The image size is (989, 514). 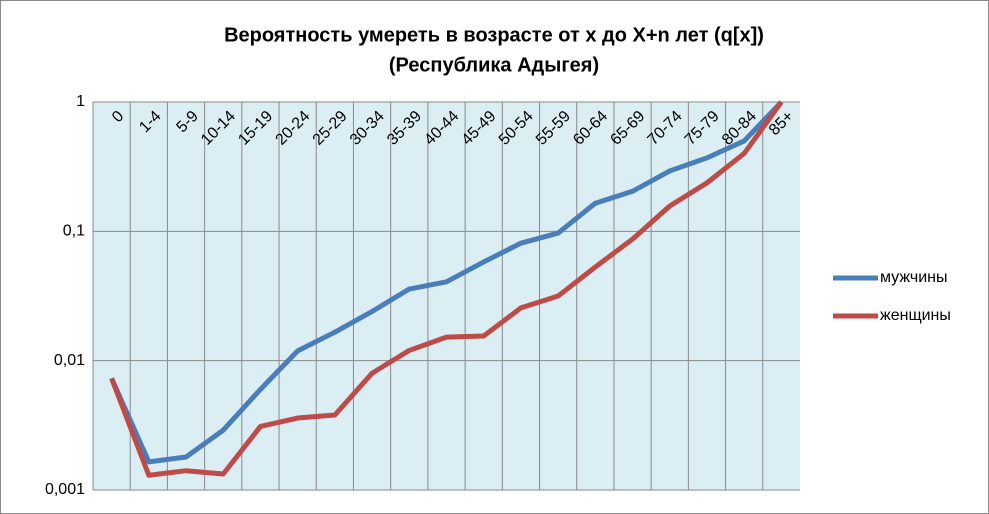 What do you see at coordinates (80, 101) in the screenshot?
I see `y-tick-label: 1` at bounding box center [80, 101].